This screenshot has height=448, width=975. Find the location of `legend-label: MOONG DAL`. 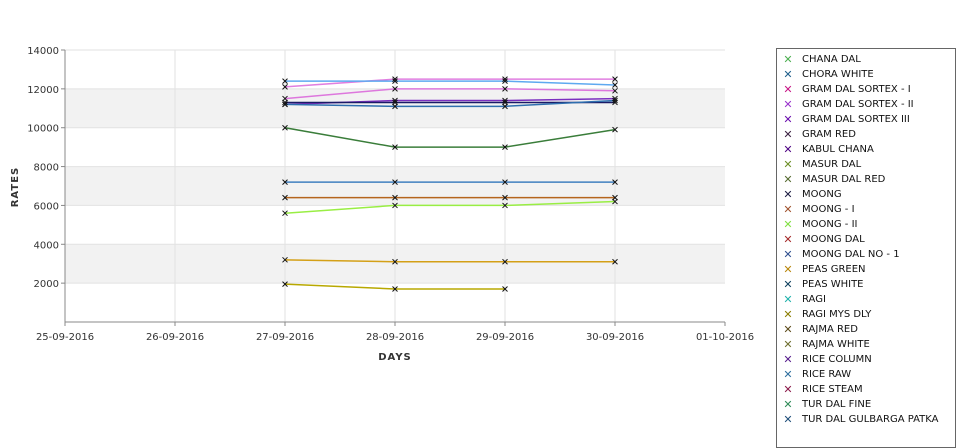

legend-label: MOONG DAL is located at coordinates (833, 239).